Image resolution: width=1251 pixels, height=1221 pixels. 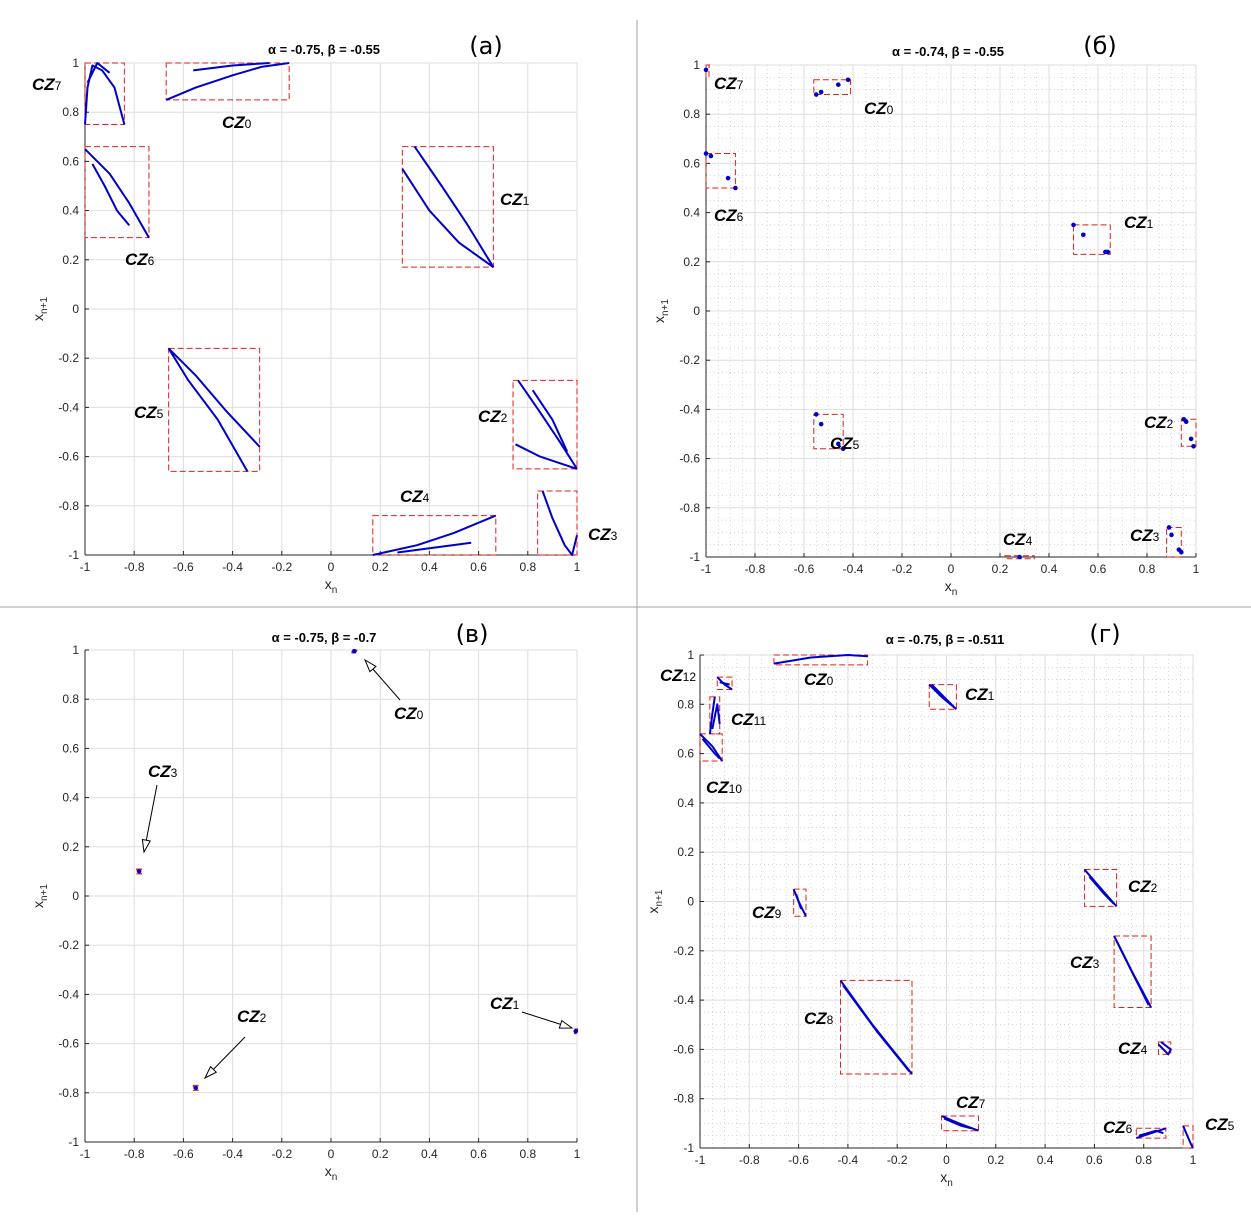 I want to click on chart-title: α = -0.75, β = -0.55, so click(x=324, y=49).